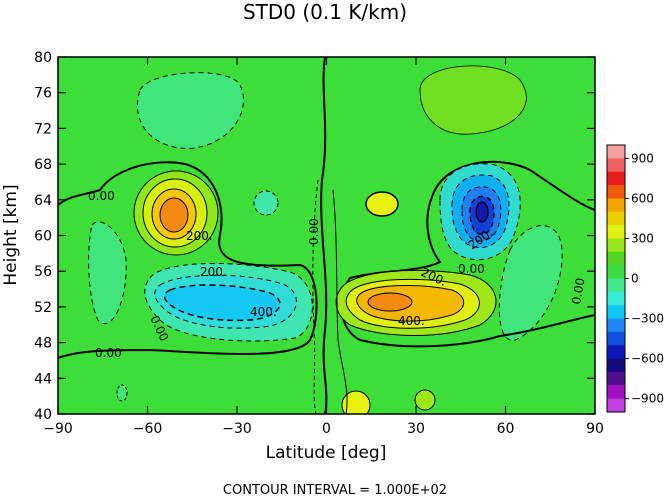 The height and width of the screenshot is (500, 670). I want to click on x-tick-label: −30, so click(237, 429).